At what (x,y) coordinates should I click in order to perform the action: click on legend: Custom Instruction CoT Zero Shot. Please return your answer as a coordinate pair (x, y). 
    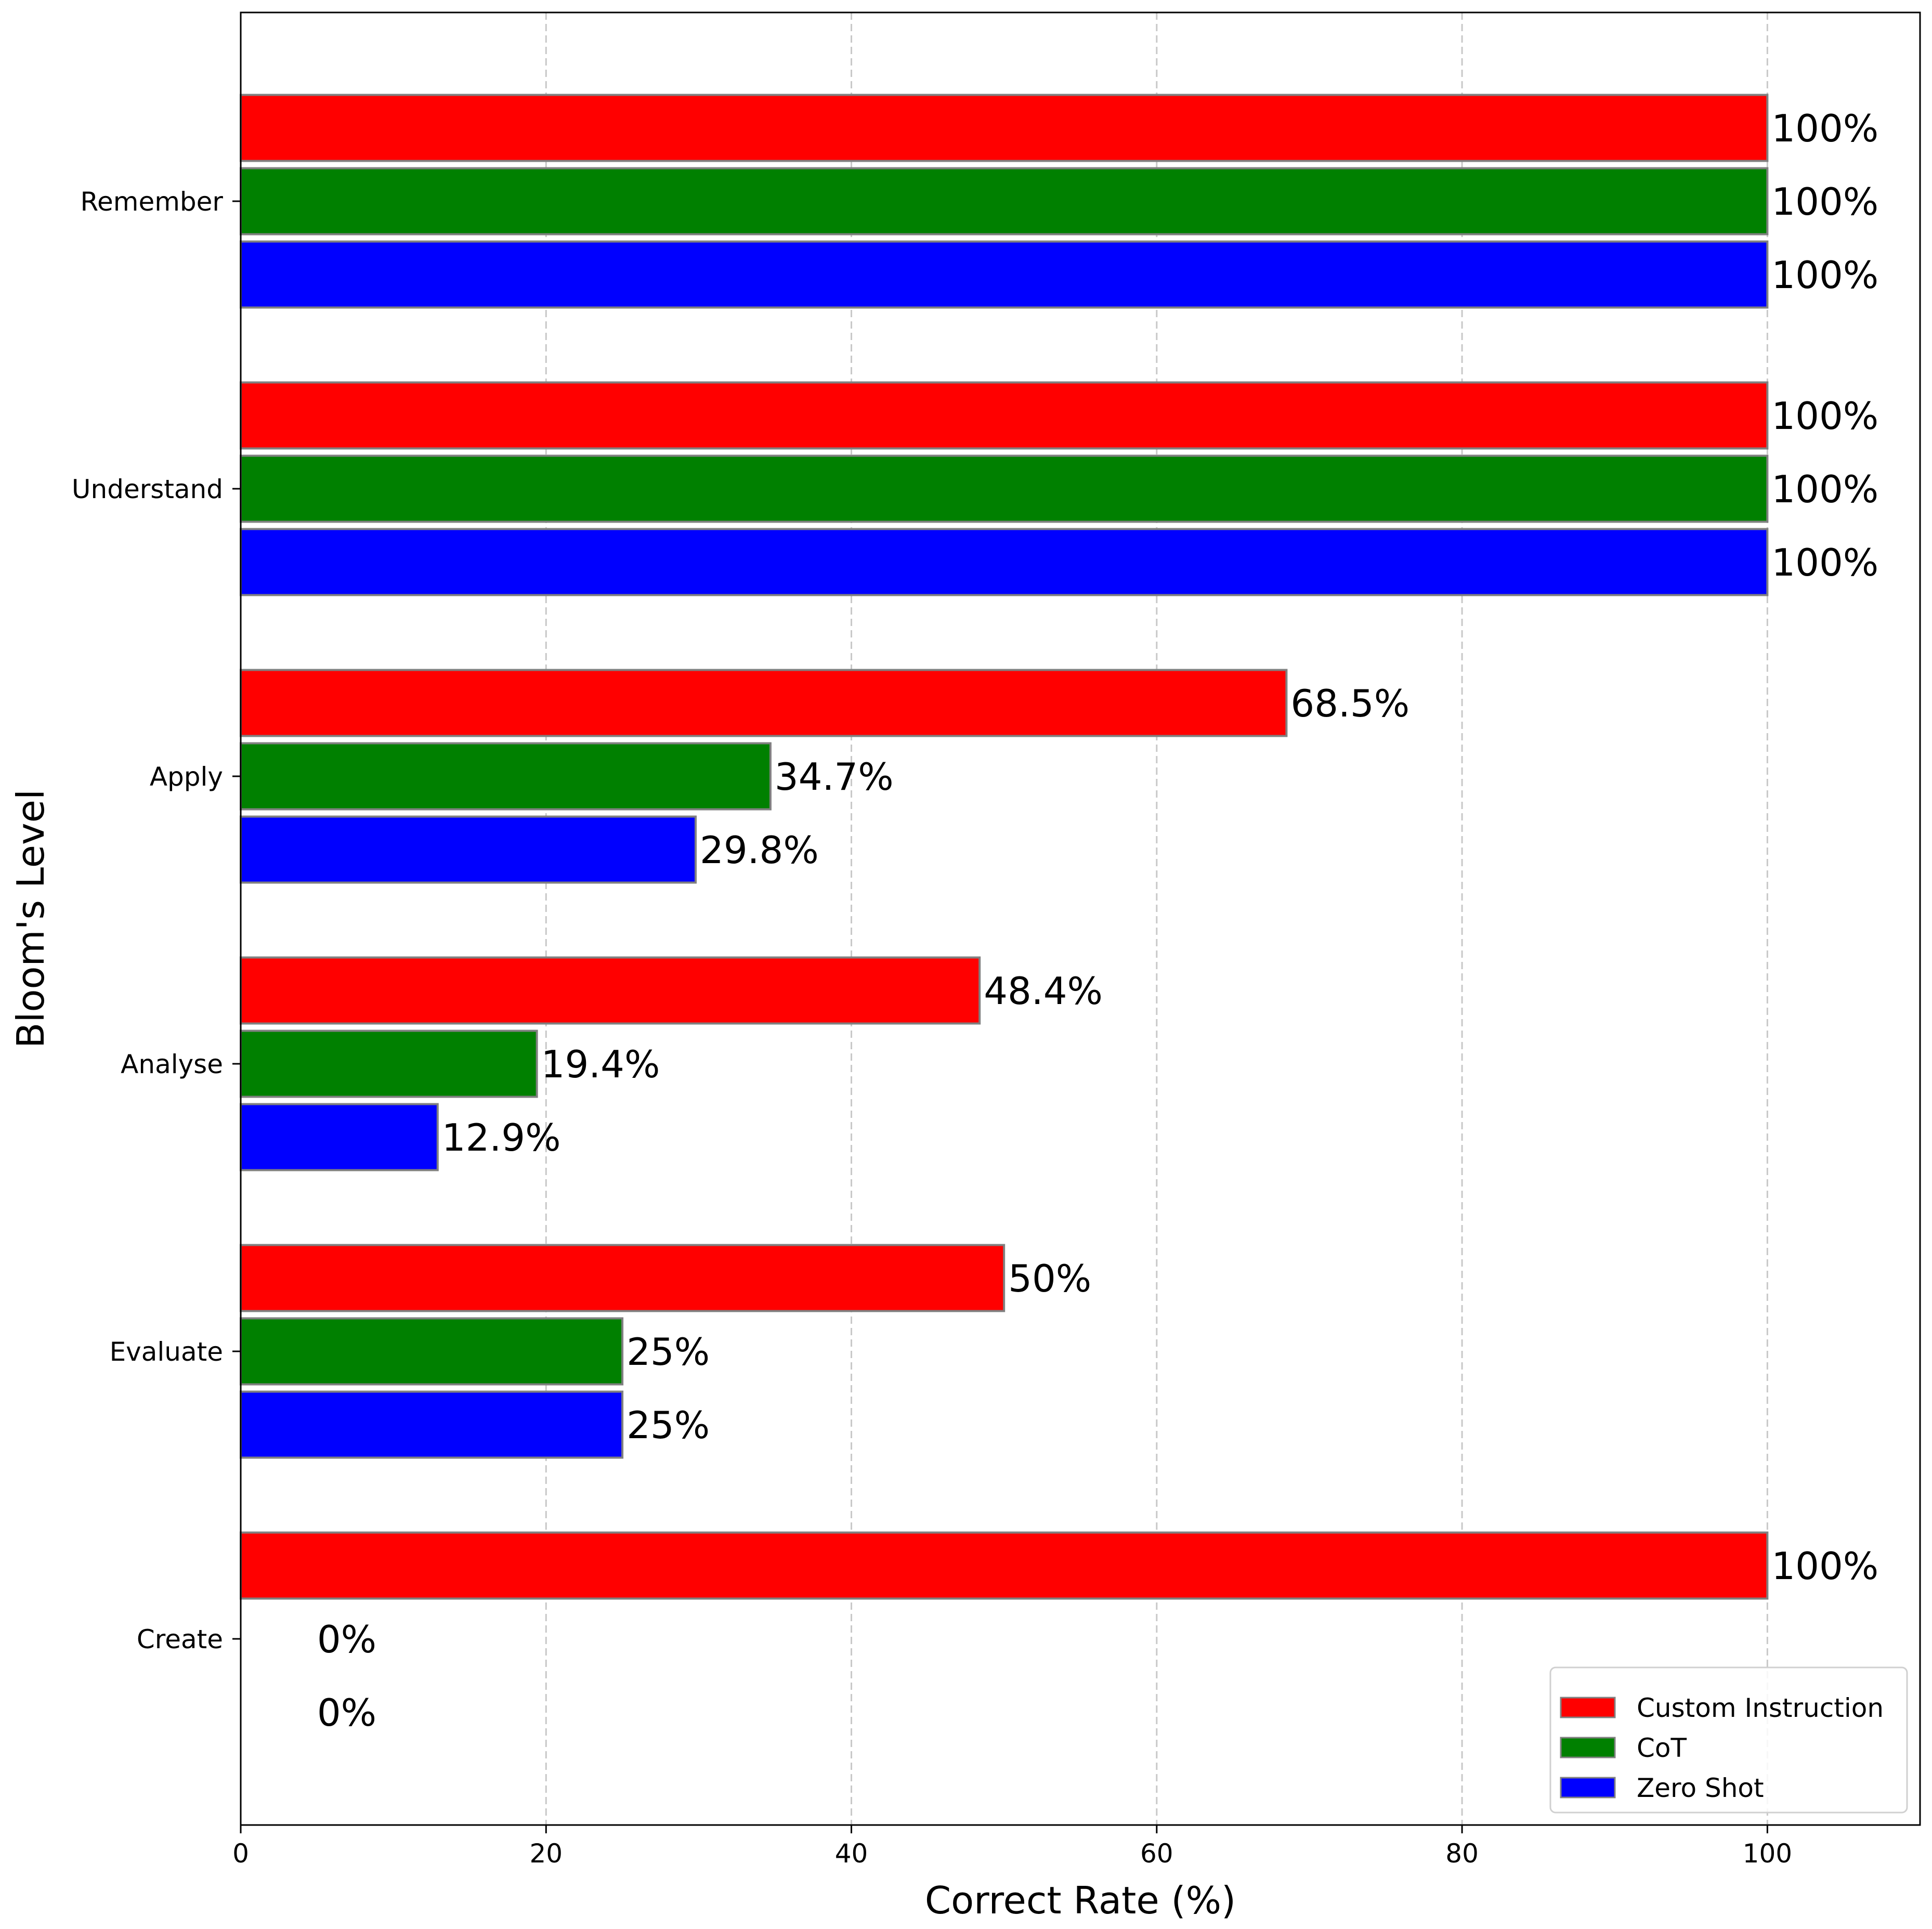
    Looking at the image, I should click on (1729, 1740).